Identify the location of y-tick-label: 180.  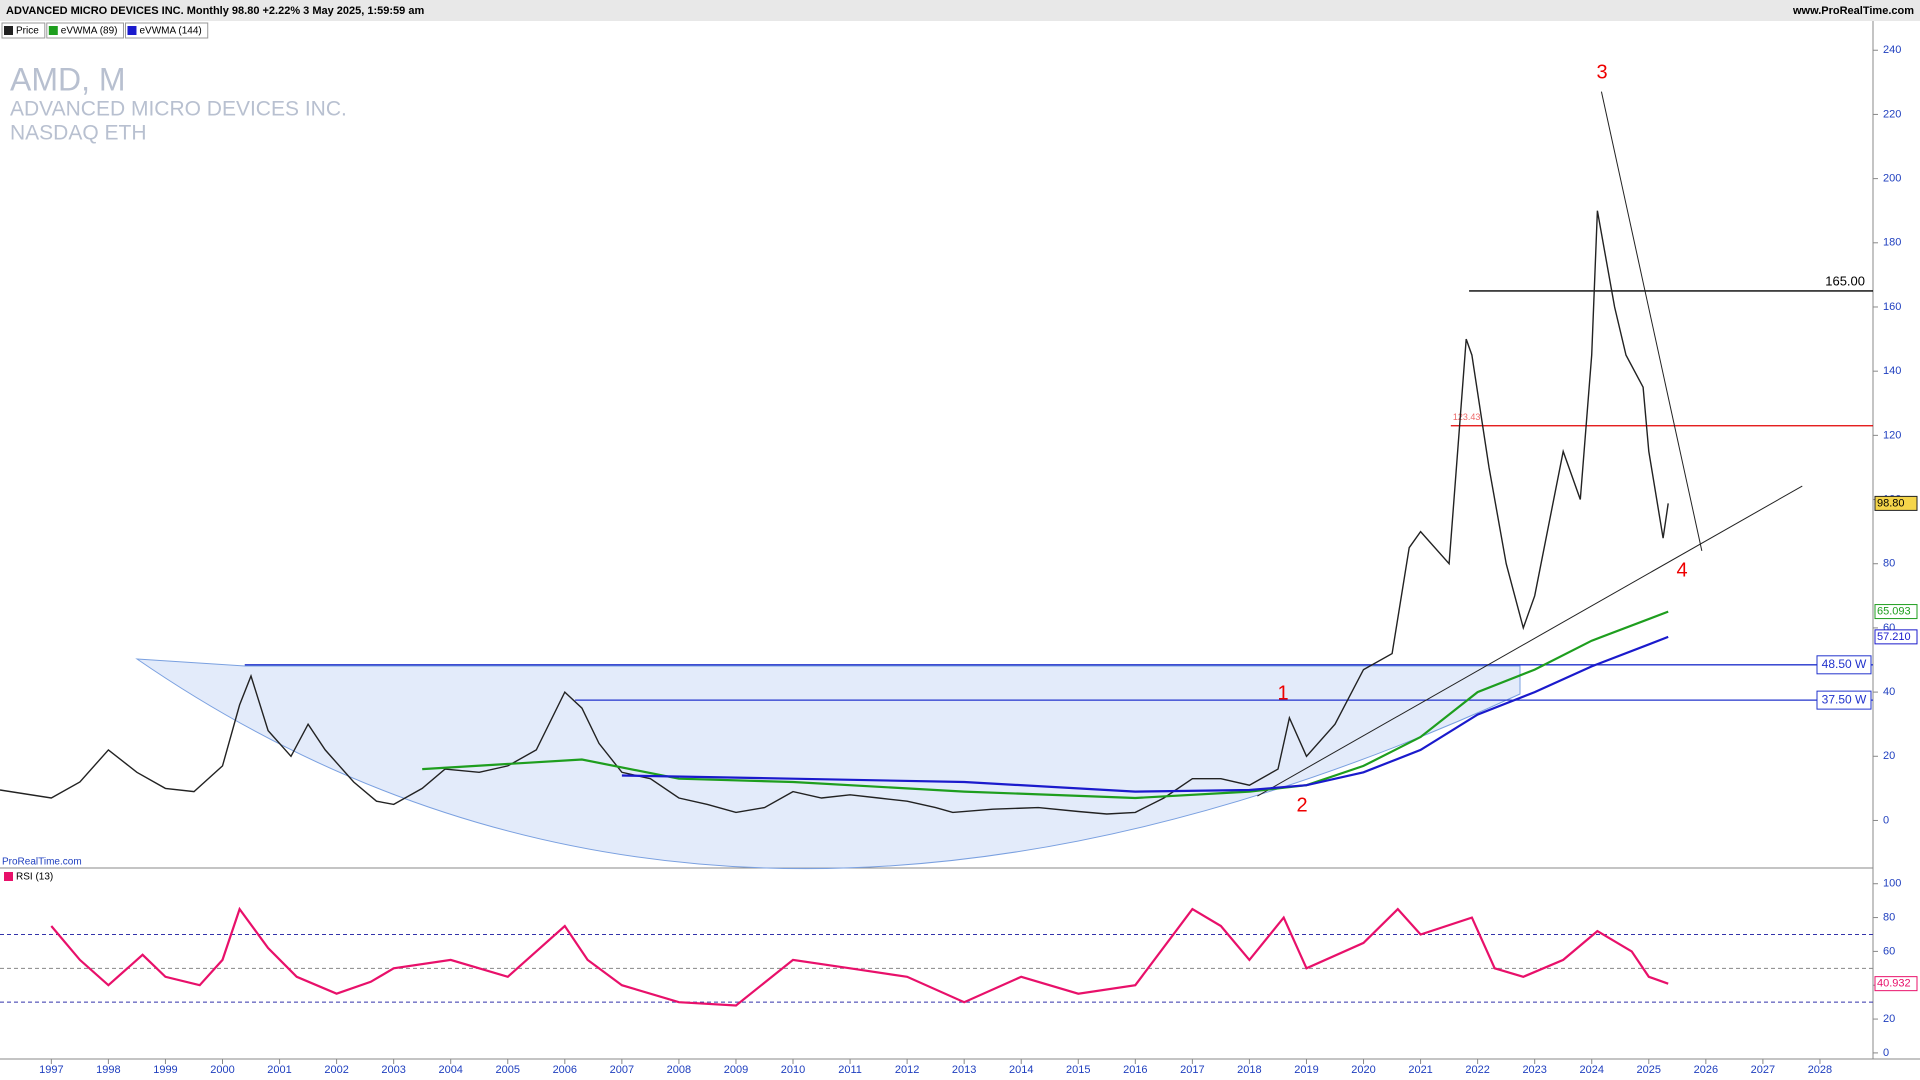
(1892, 243).